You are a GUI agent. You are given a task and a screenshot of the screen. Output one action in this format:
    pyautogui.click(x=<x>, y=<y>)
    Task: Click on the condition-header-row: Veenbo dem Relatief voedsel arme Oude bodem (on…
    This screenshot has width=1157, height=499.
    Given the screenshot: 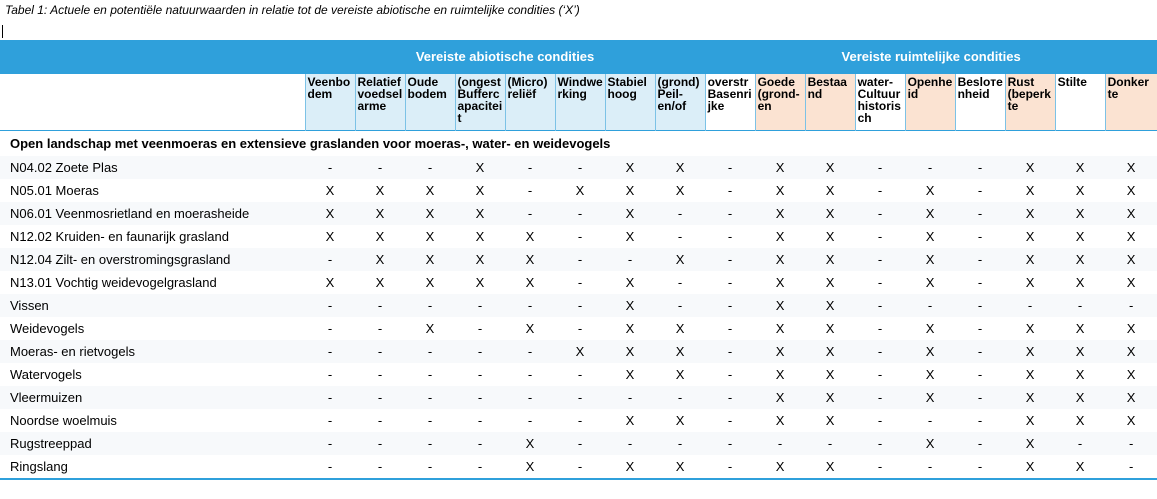 What is the action you would take?
    pyautogui.click(x=578, y=101)
    